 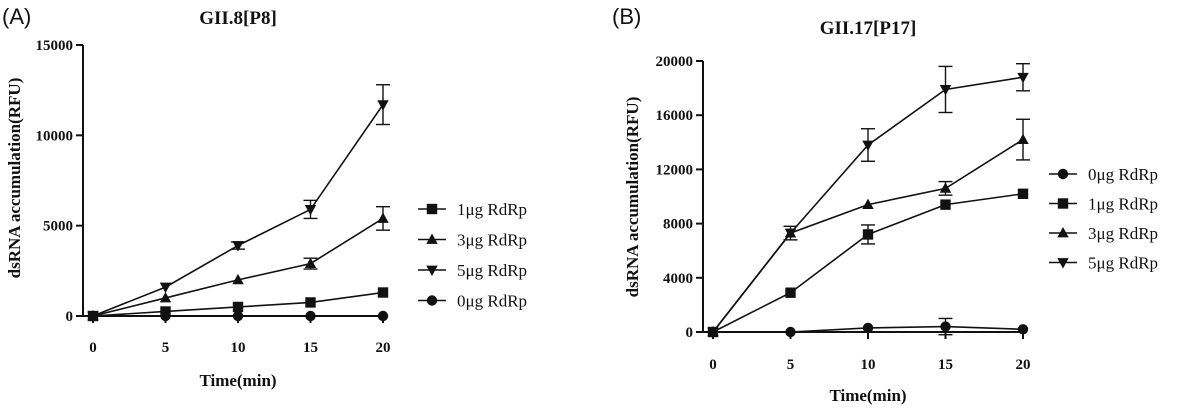 What do you see at coordinates (492, 209) in the screenshot?
I see `panel-a-legend-label: 1μg RdRp` at bounding box center [492, 209].